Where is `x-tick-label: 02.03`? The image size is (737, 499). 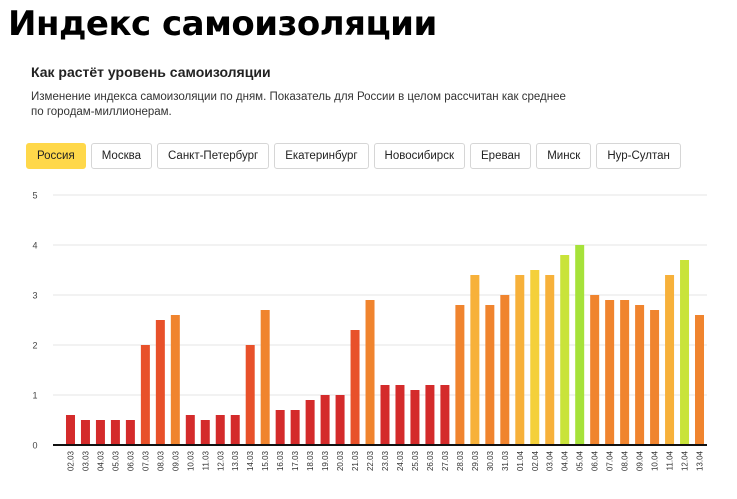
x-tick-label: 02.03 is located at coordinates (70, 460).